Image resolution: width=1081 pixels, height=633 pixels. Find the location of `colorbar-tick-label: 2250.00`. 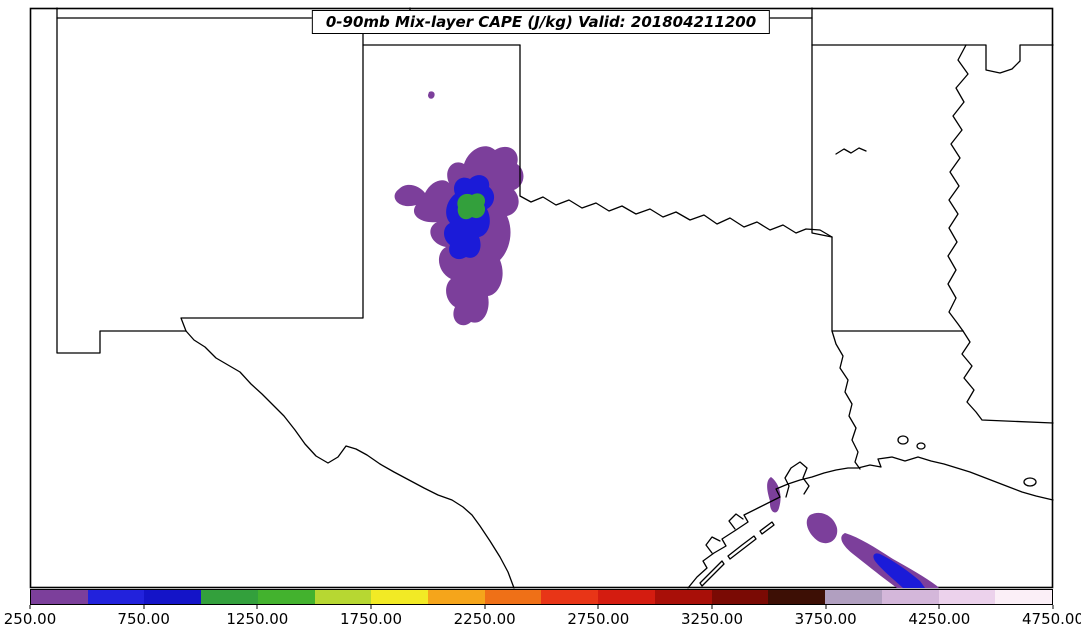

colorbar-tick-label: 2250.00 is located at coordinates (484, 619).